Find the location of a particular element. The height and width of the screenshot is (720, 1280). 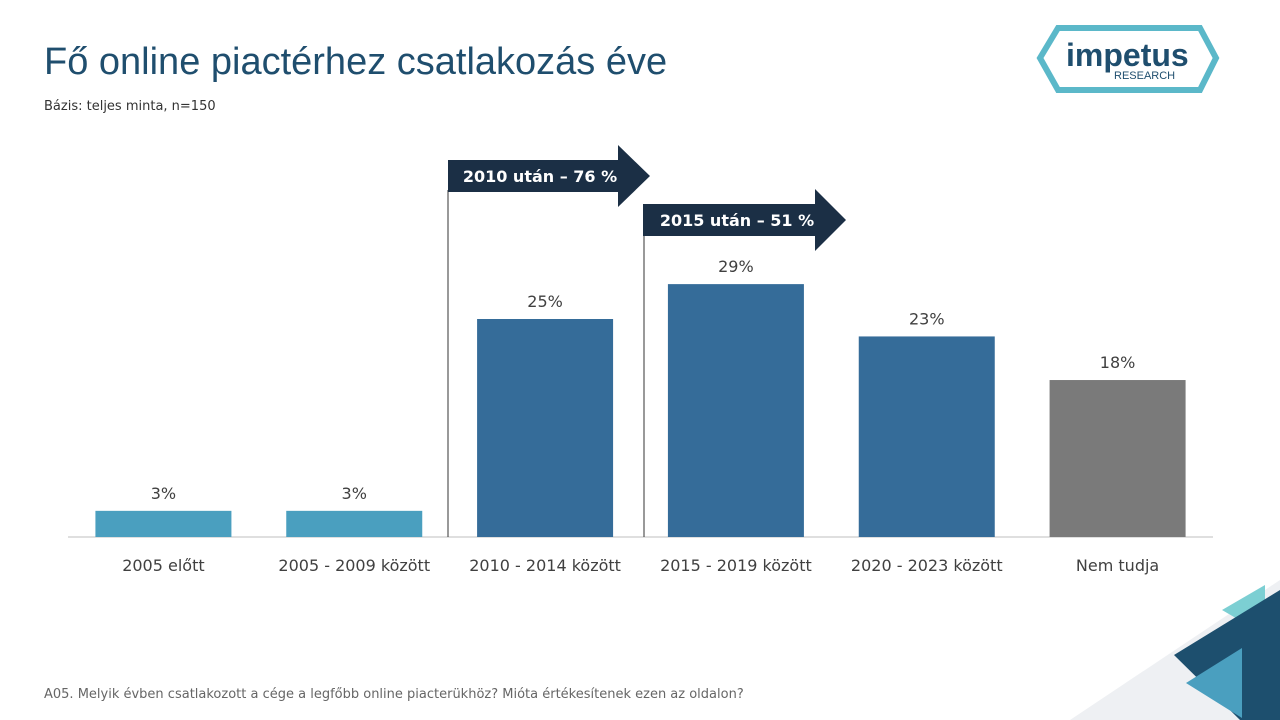

x-tick-label: 2010 - 2014 között is located at coordinates (545, 565).